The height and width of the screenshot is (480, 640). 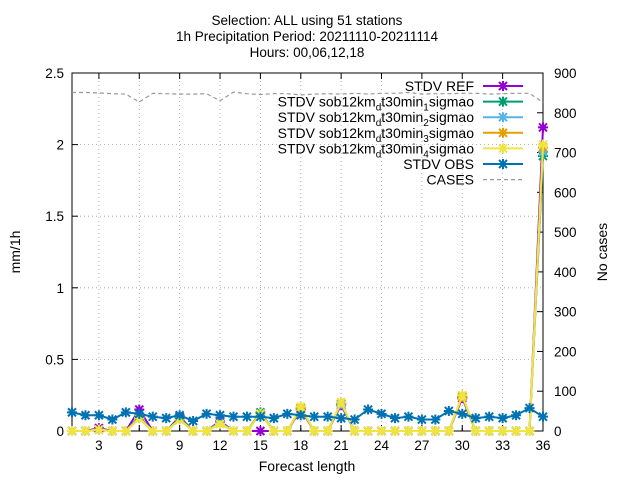 I want to click on y2-axis-label: No cases, so click(x=602, y=252).